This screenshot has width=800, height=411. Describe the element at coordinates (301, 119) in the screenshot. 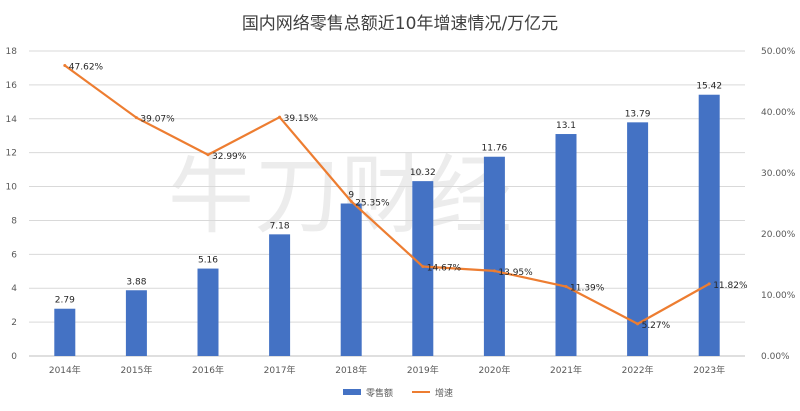

I see `line-value-label: 39.15%` at that location.